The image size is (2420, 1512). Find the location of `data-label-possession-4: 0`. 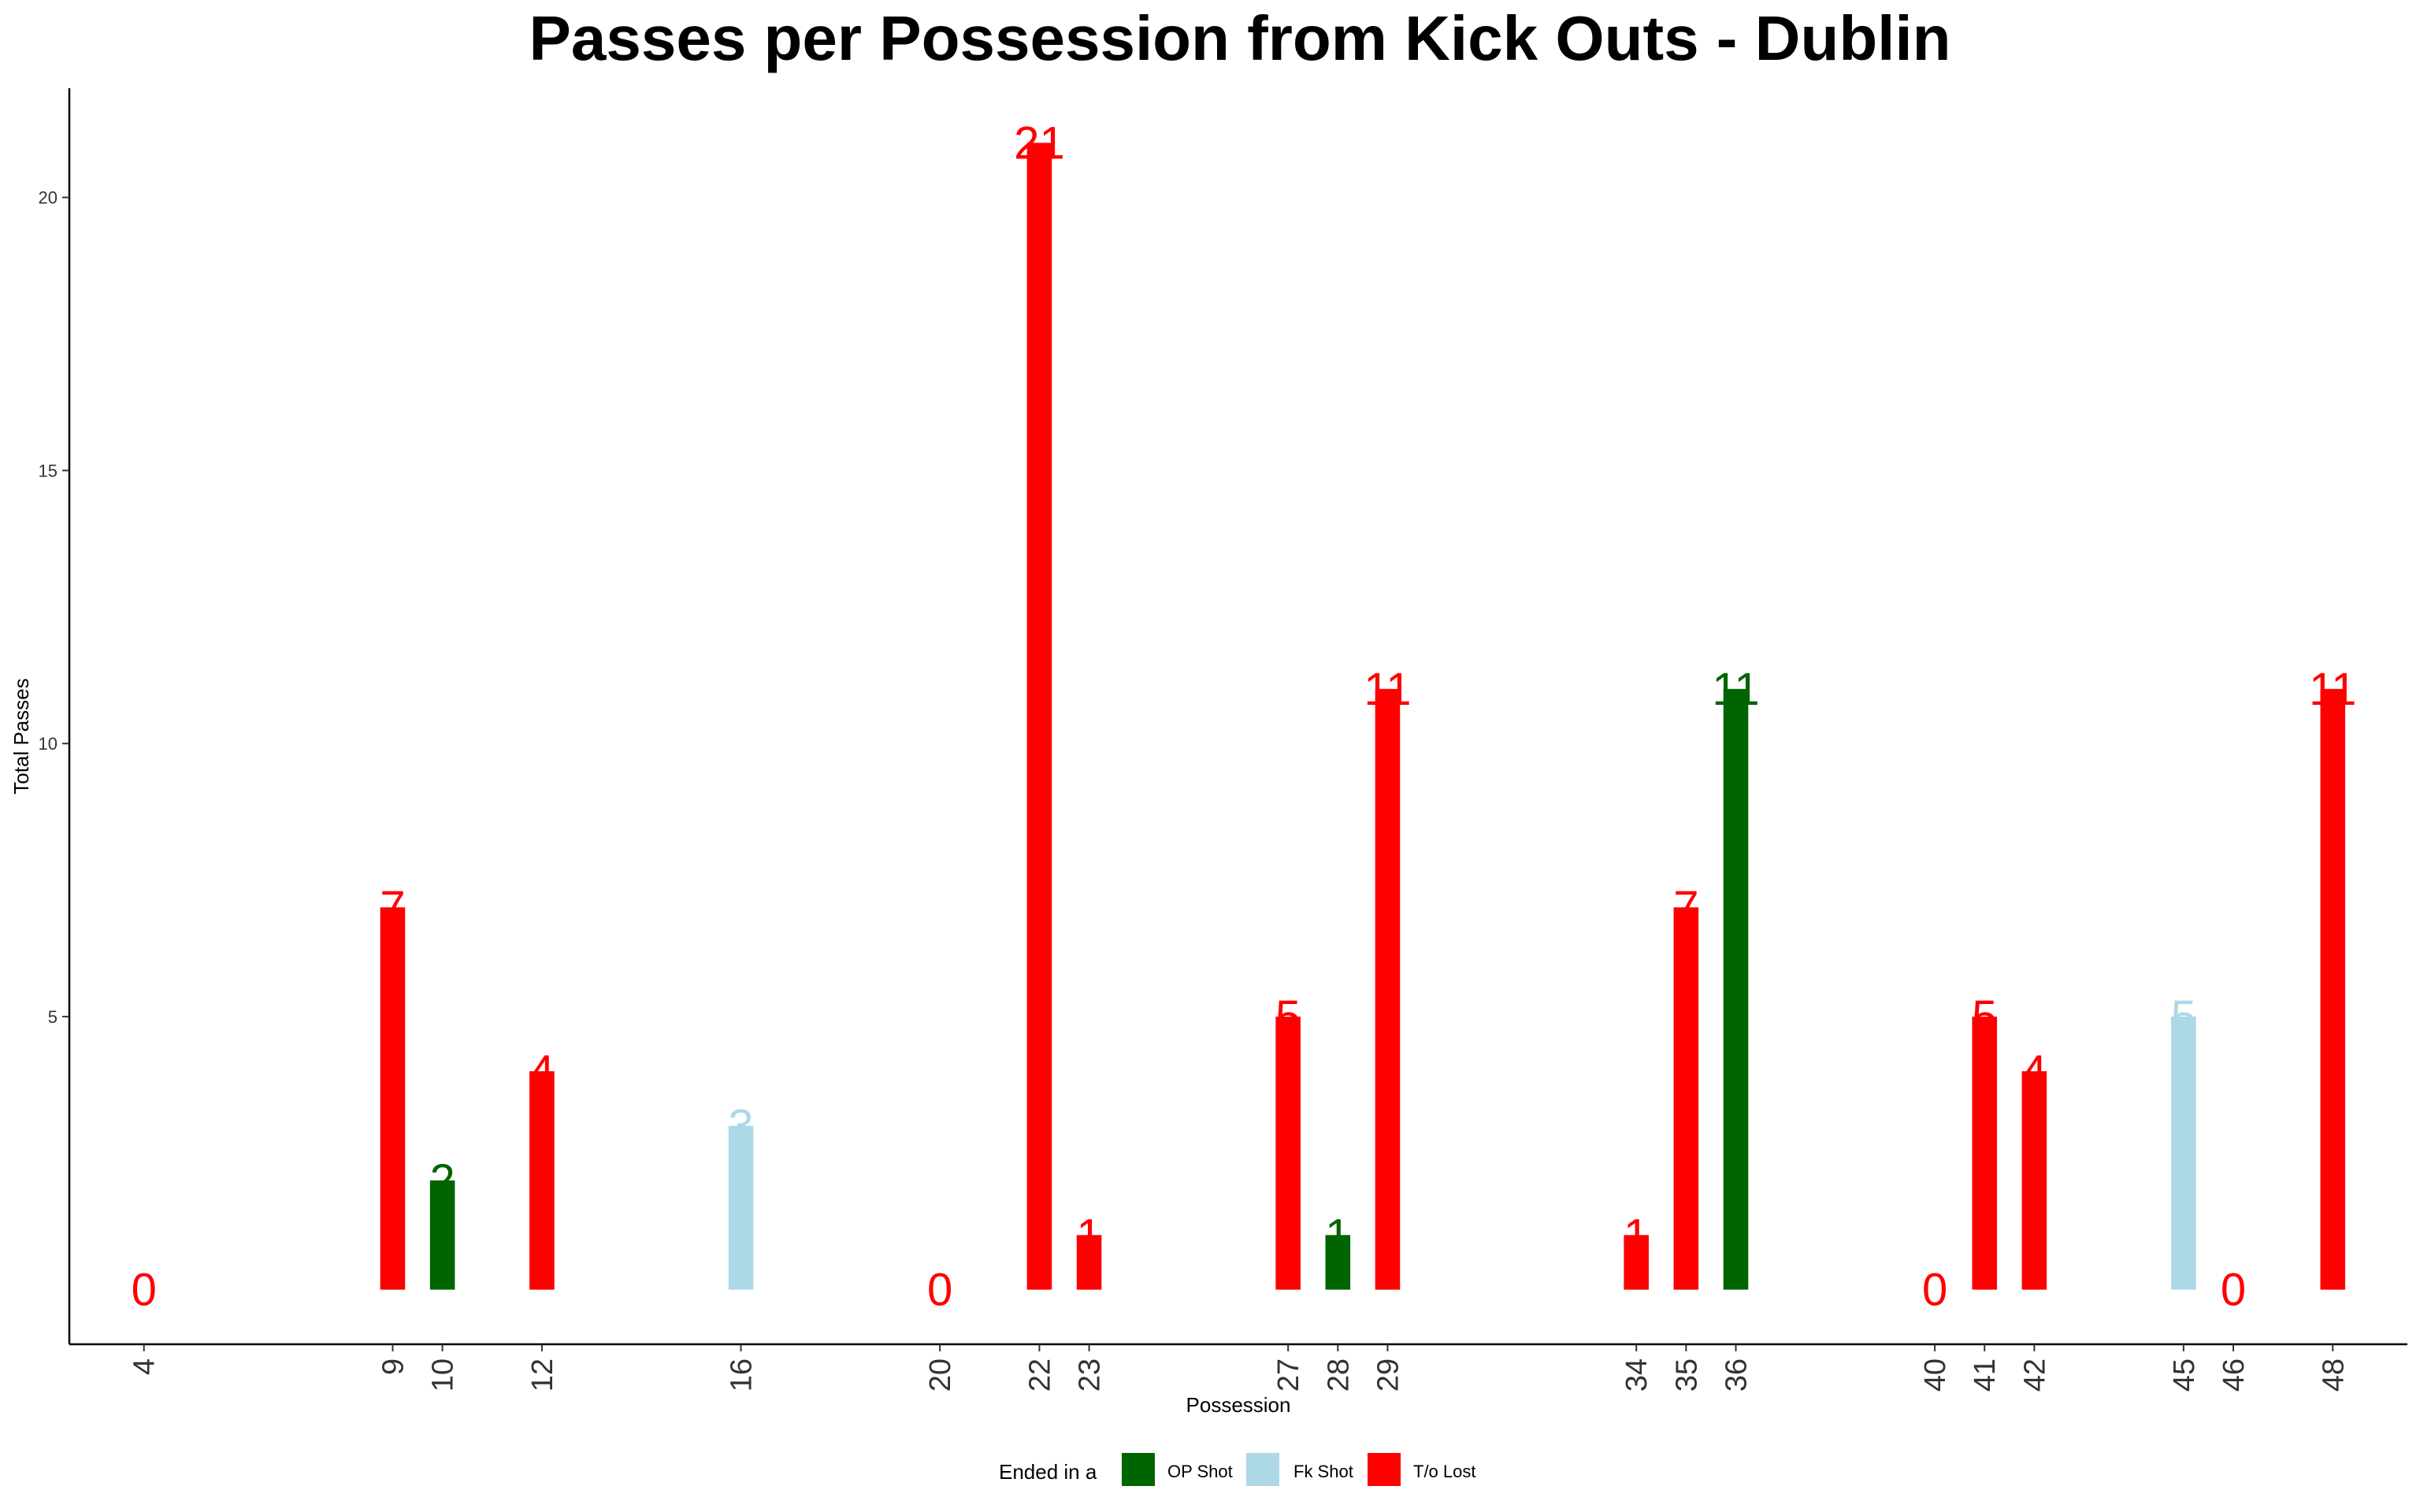

data-label-possession-4: 0 is located at coordinates (144, 1290).